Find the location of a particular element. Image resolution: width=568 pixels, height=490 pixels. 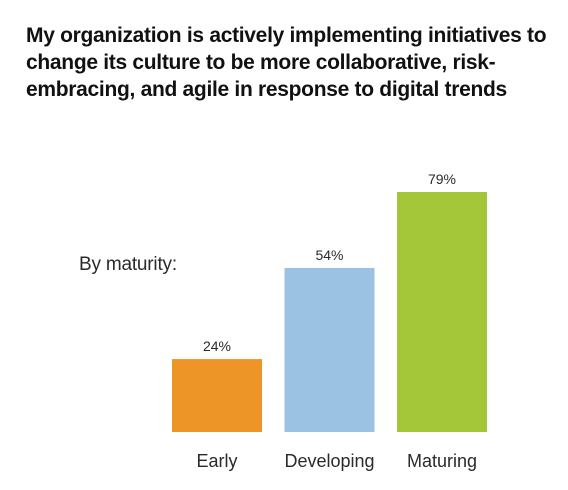

group-label: By maturity: is located at coordinates (128, 264).